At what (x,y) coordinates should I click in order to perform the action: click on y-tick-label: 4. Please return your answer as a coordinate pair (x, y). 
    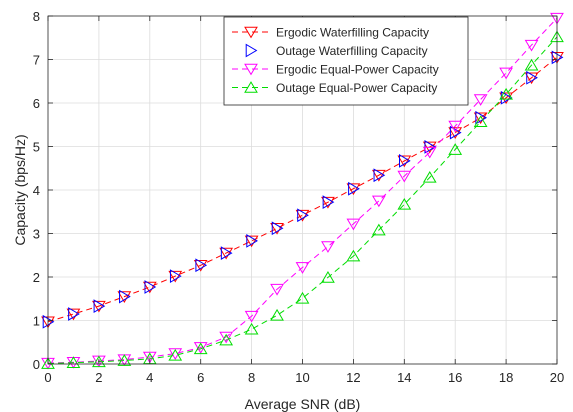
    Looking at the image, I should click on (36, 190).